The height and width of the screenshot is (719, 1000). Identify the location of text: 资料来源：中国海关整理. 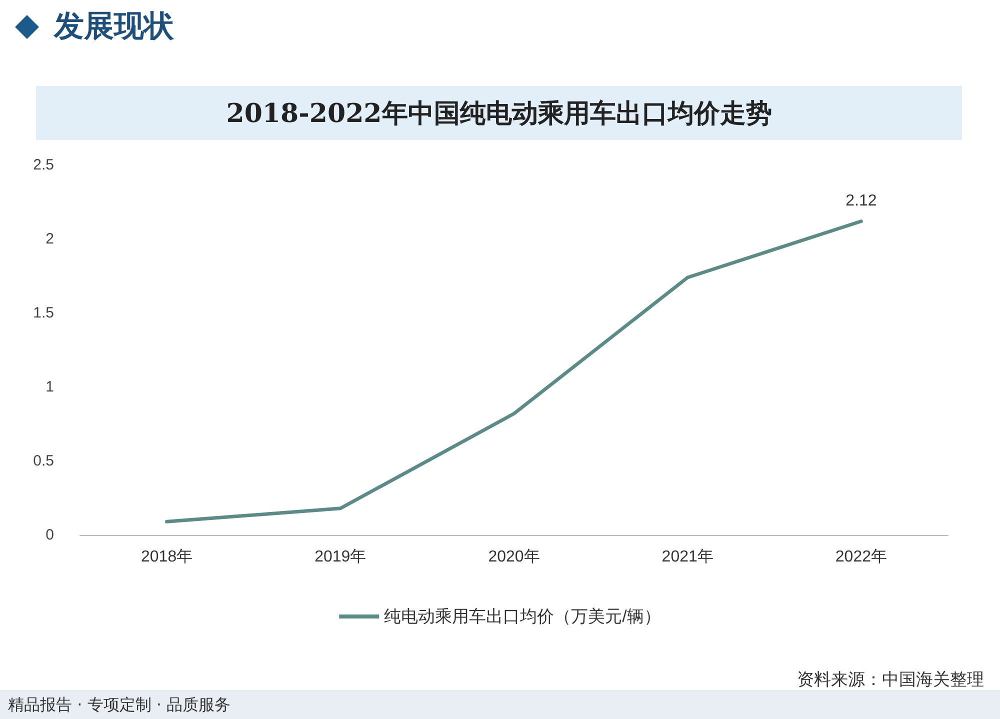
(890, 680).